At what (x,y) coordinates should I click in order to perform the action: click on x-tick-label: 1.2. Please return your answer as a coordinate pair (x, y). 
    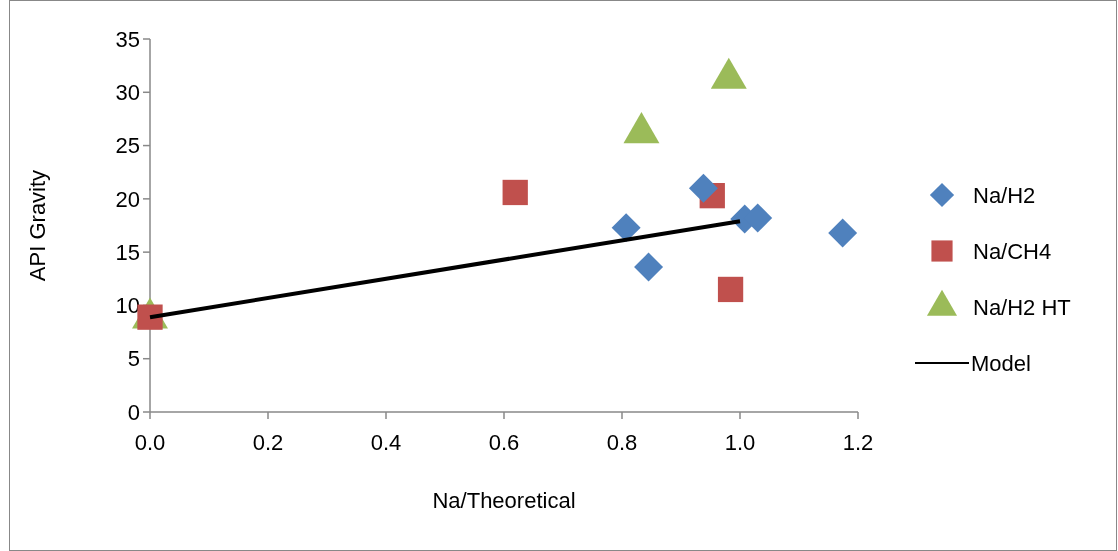
    Looking at the image, I should click on (858, 442).